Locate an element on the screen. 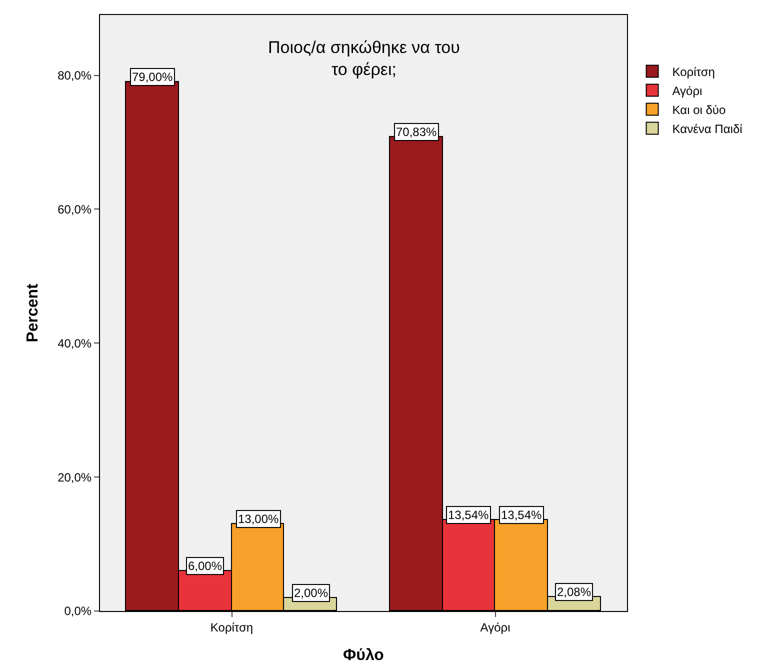 The image size is (760, 672). data-label: 6,00% is located at coordinates (205, 566).